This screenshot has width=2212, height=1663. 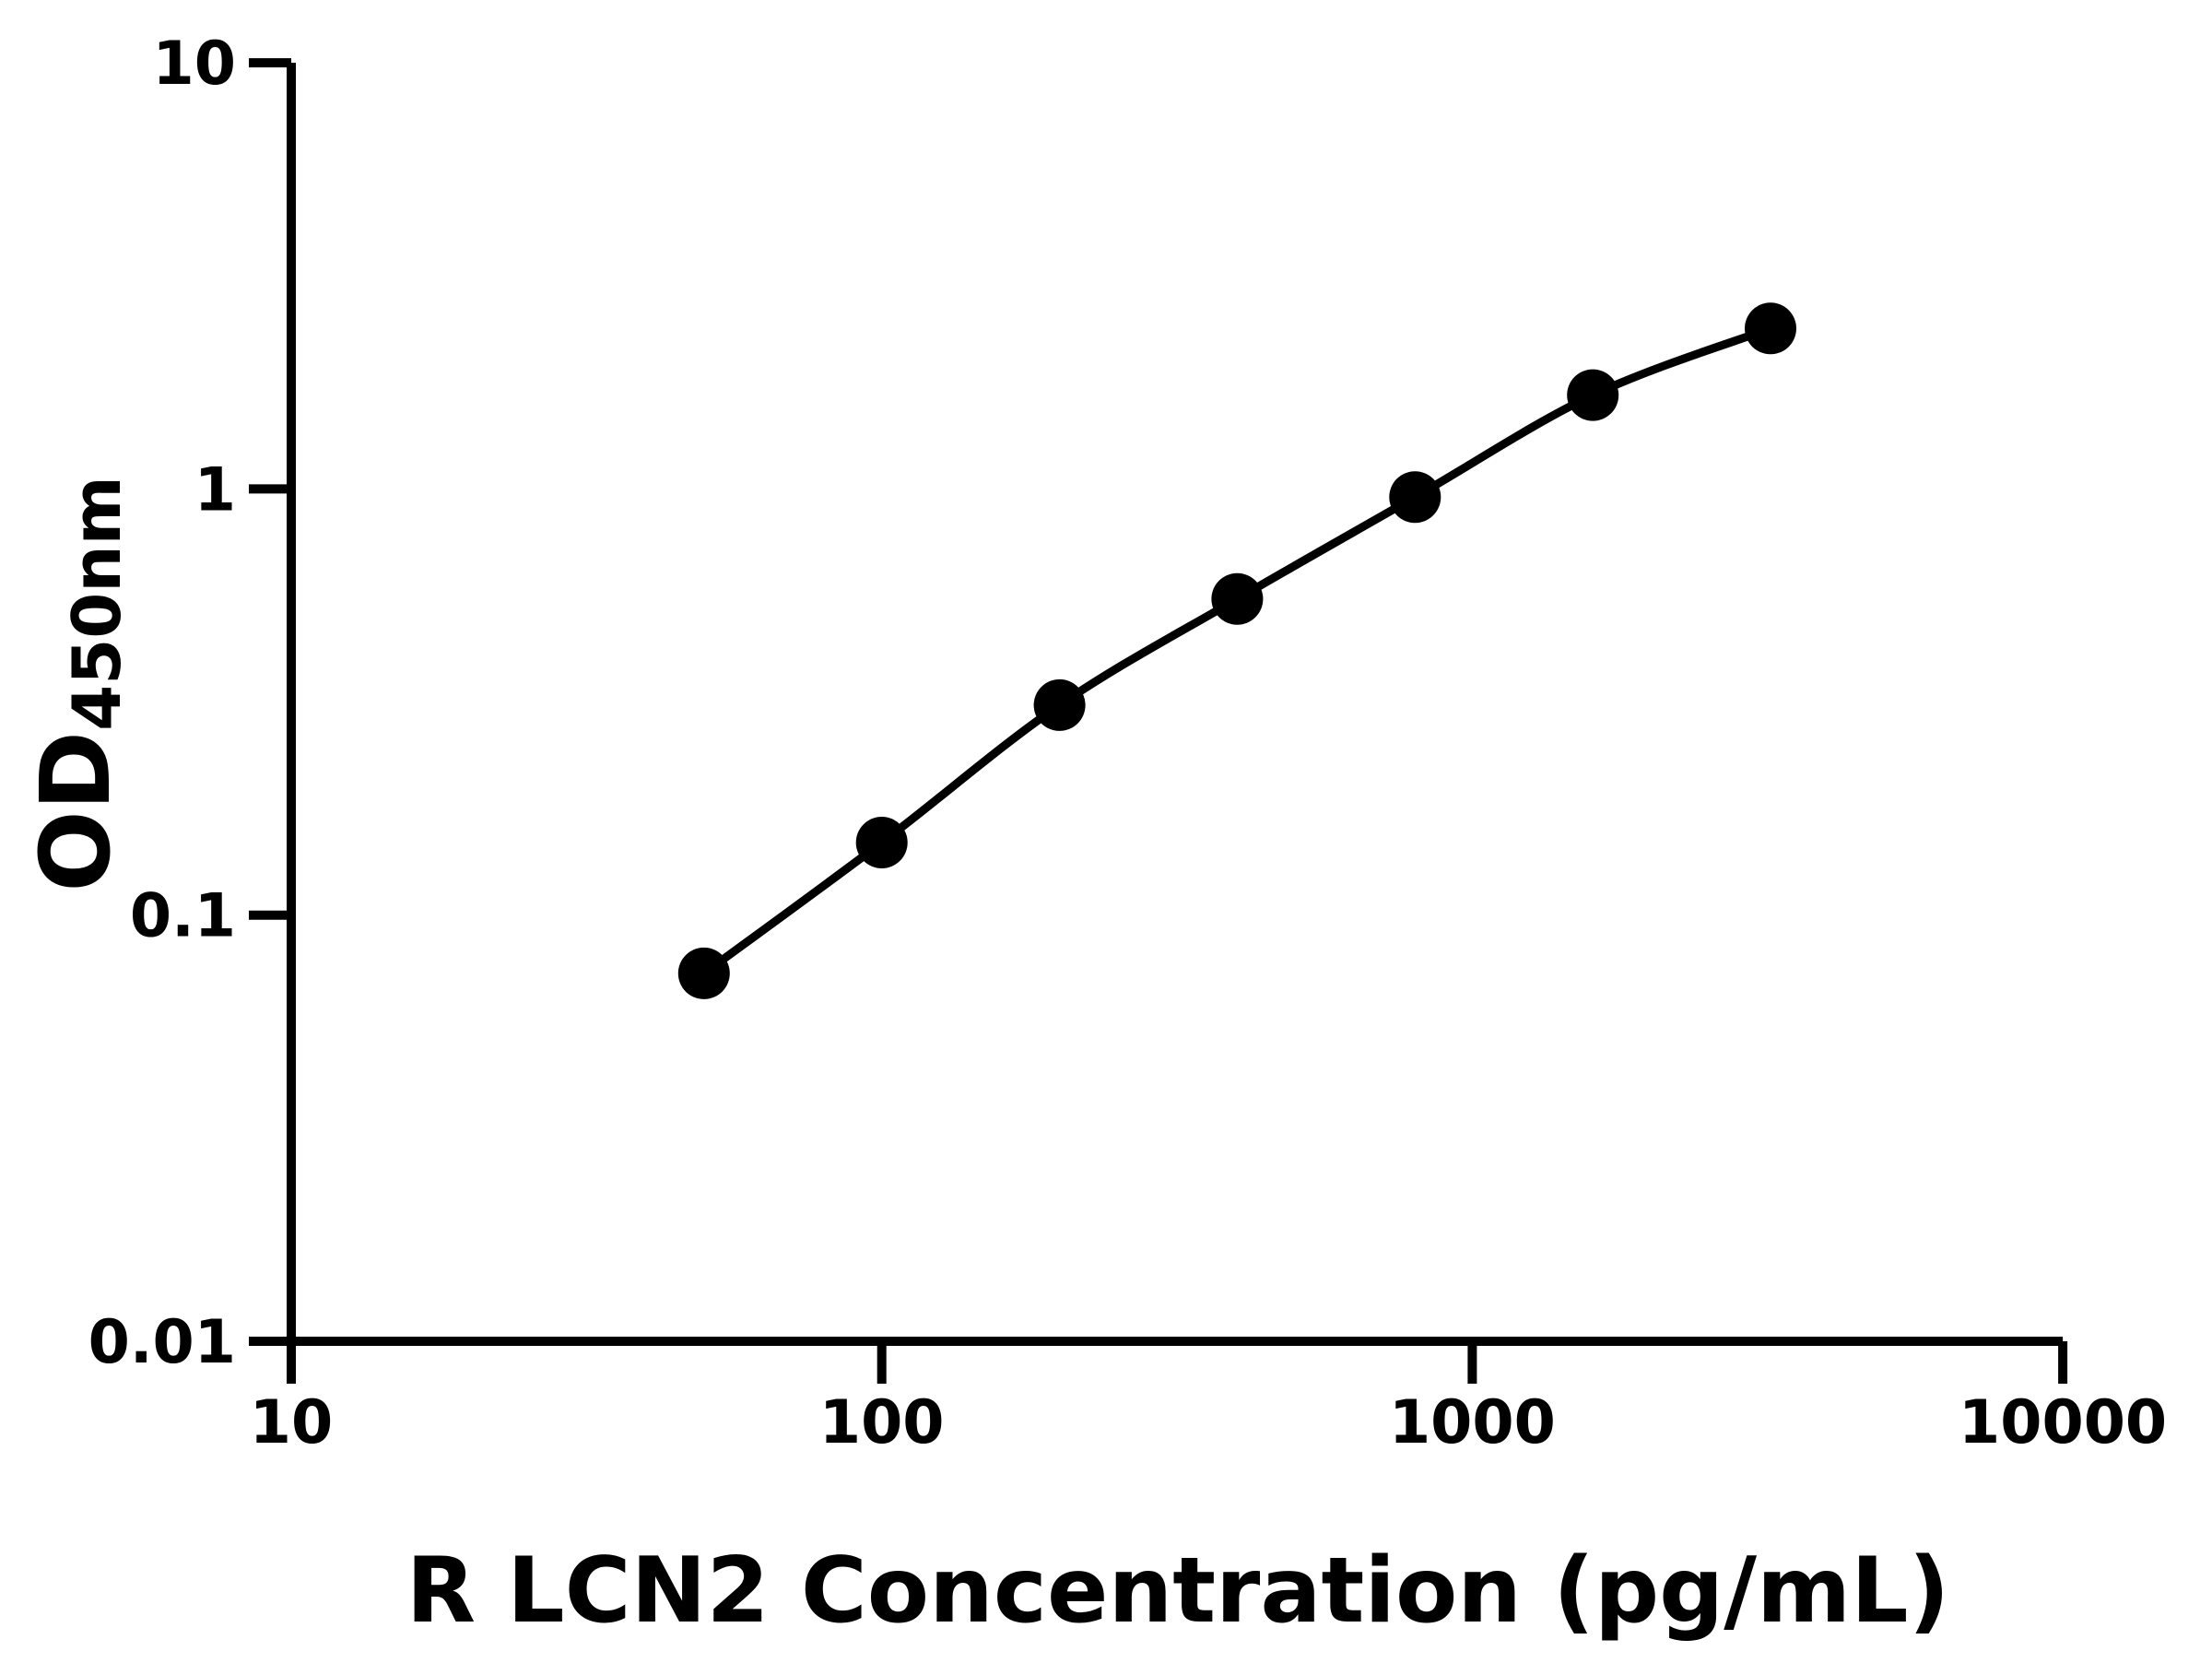 What do you see at coordinates (1177, 1362) in the screenshot?
I see `x-axis-ticks` at bounding box center [1177, 1362].